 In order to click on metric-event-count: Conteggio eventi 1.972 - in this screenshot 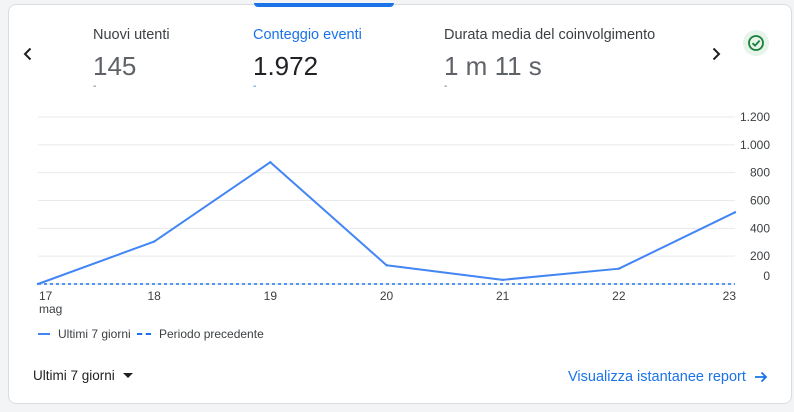, I will do `click(307, 59)`.